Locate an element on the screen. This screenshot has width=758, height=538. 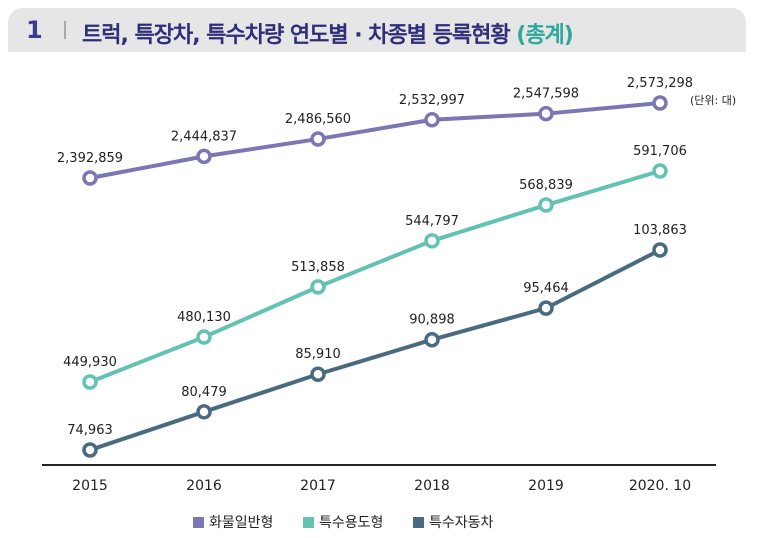
data-label-series2: 480,130 is located at coordinates (204, 317).